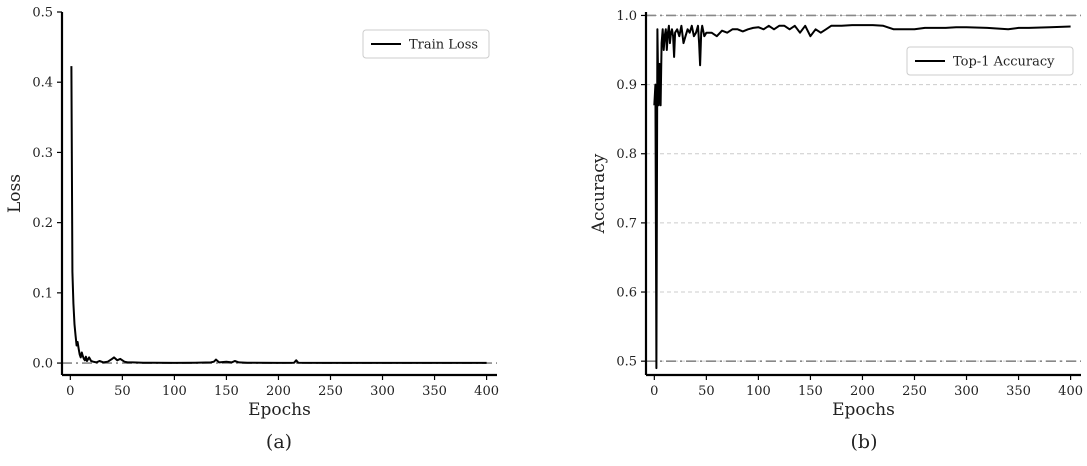  What do you see at coordinates (864, 442) in the screenshot?
I see `panel-b-caption: (b)` at bounding box center [864, 442].